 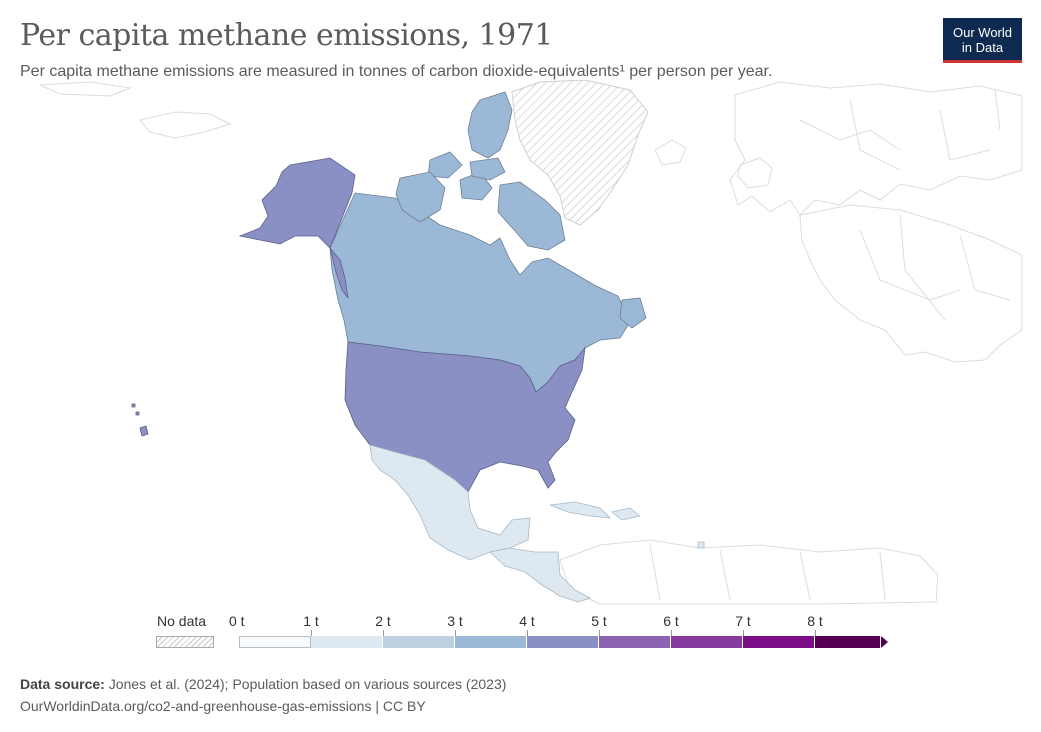 What do you see at coordinates (701, 545) in the screenshot?
I see `caribbean-islands` at bounding box center [701, 545].